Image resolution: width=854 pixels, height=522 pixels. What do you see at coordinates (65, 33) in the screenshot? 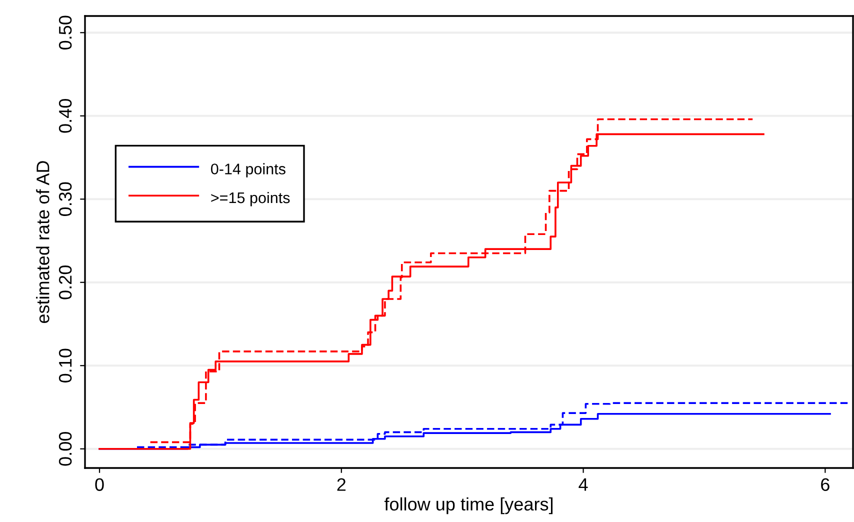
I see `y-tick-label: 0.50` at bounding box center [65, 33].